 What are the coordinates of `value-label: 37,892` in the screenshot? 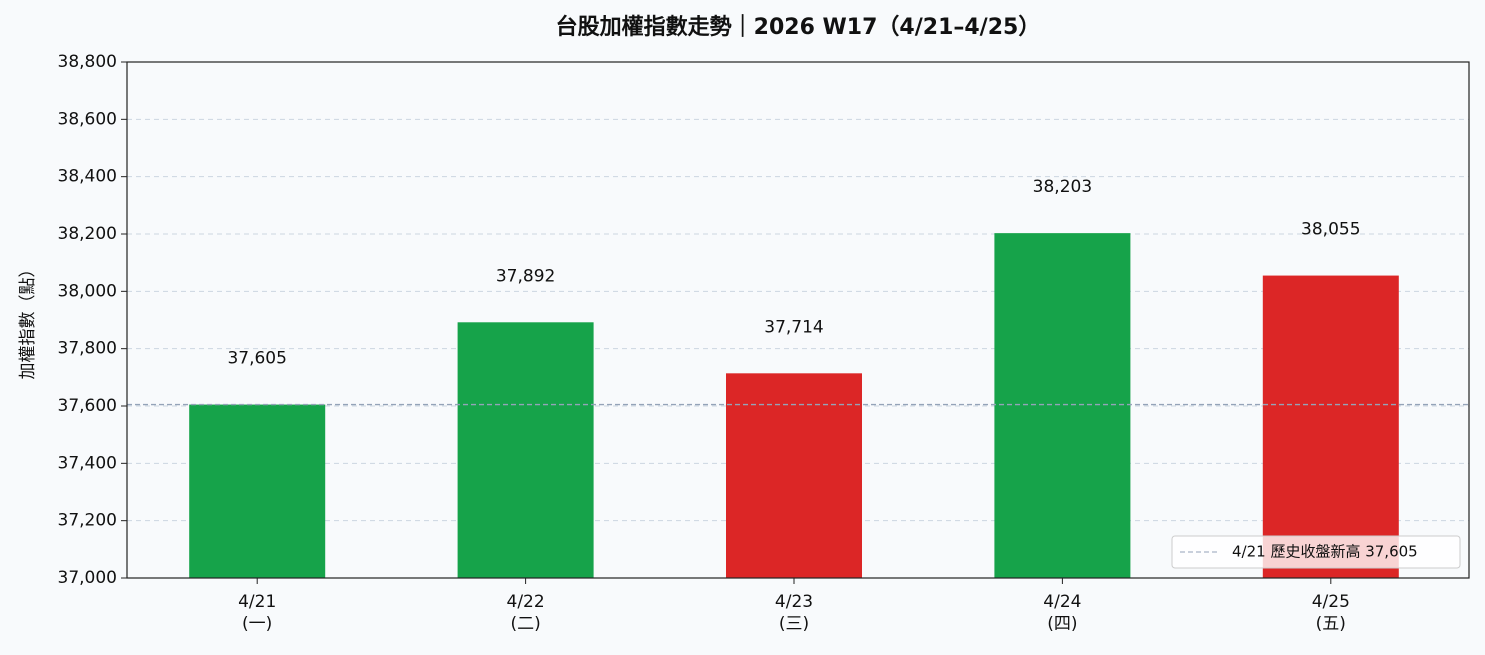 It's located at (525, 276).